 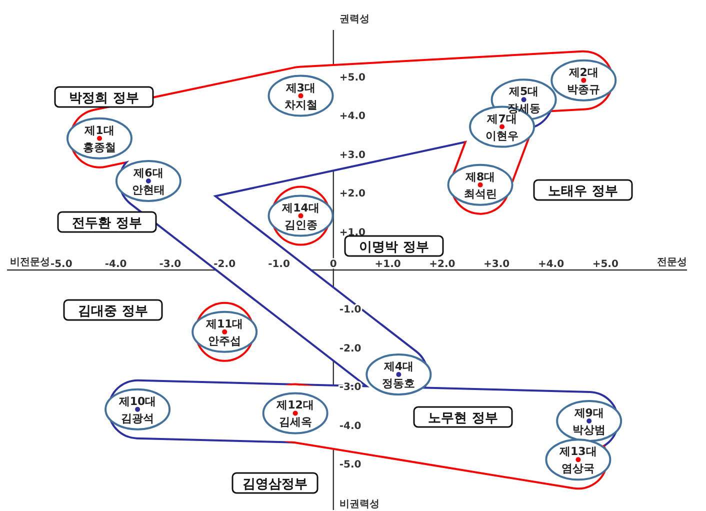 What do you see at coordinates (497, 264) in the screenshot?
I see `x-tick-label: +3.0` at bounding box center [497, 264].